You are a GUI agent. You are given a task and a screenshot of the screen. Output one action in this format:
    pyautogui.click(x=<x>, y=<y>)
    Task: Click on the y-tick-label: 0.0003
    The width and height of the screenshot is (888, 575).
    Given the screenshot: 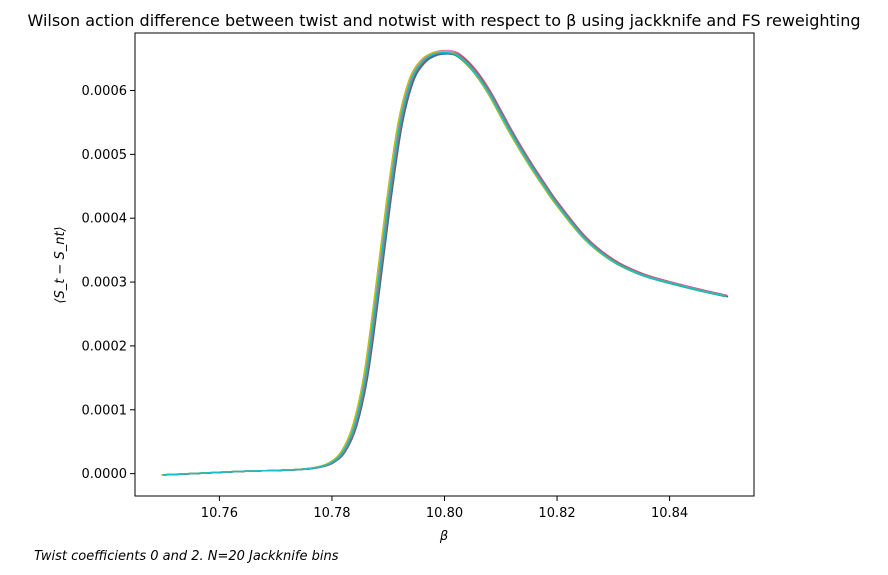 What is the action you would take?
    pyautogui.click(x=105, y=283)
    